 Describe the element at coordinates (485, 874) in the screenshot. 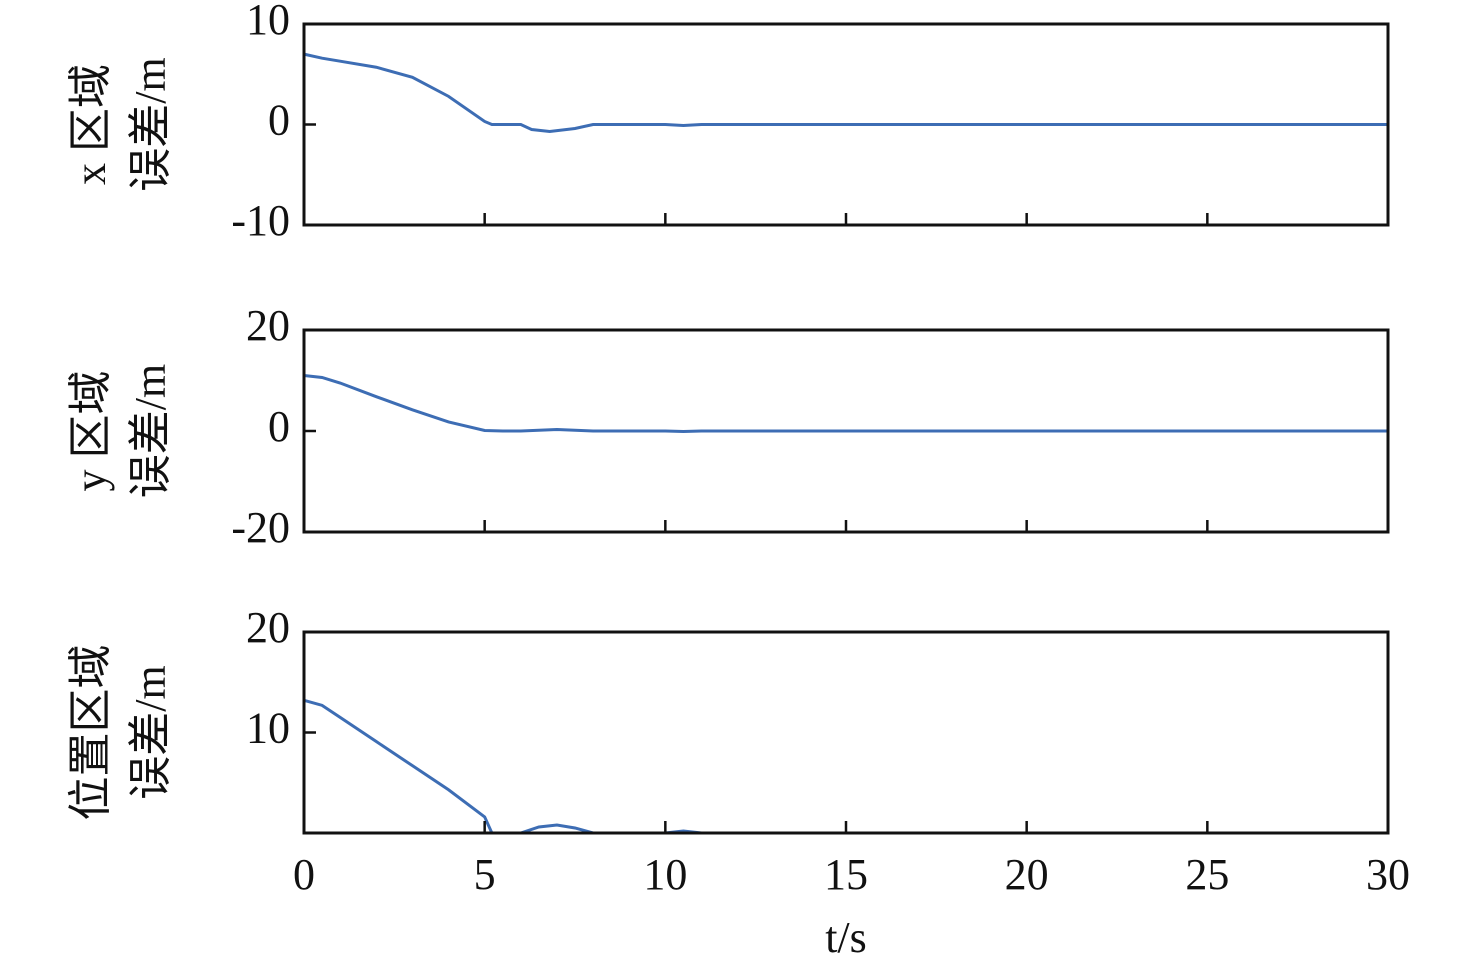

I see `x-tick-label: 5` at that location.